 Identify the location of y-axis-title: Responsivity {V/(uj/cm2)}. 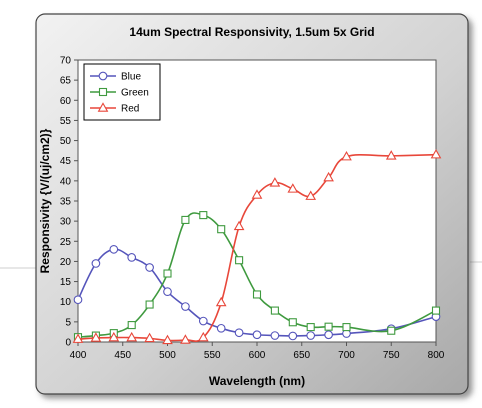
(45, 200).